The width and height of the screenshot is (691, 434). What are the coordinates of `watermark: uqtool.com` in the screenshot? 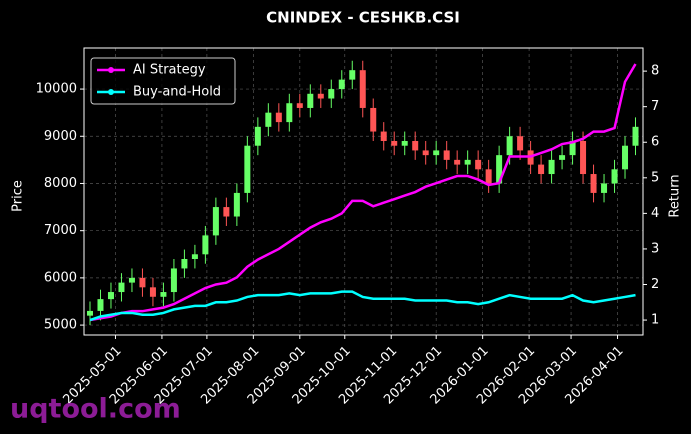 It's located at (95, 409).